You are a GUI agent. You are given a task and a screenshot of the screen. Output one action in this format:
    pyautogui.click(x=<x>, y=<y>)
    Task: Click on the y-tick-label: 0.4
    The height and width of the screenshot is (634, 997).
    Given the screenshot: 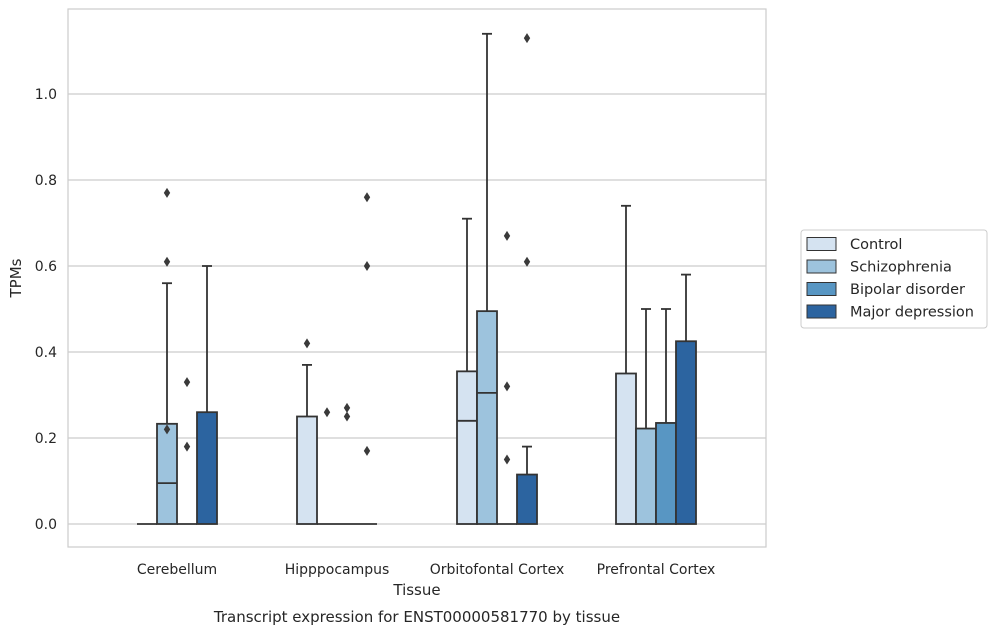 What is the action you would take?
    pyautogui.click(x=46, y=353)
    